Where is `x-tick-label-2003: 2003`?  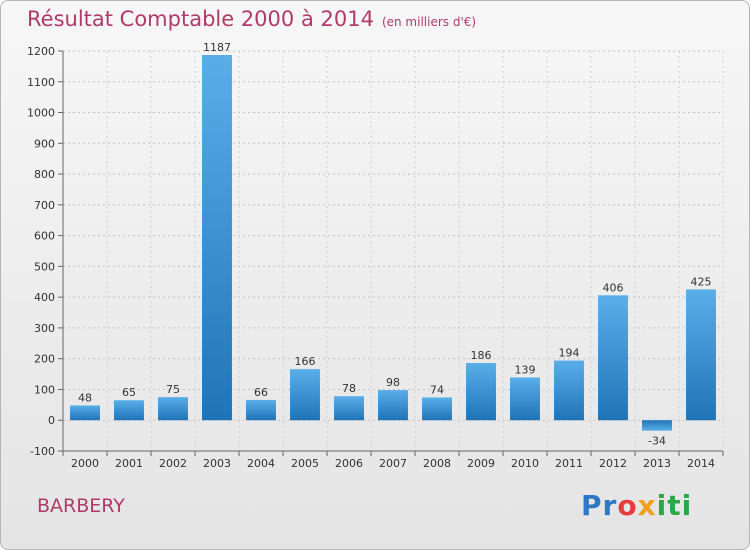
x-tick-label-2003: 2003 is located at coordinates (217, 463).